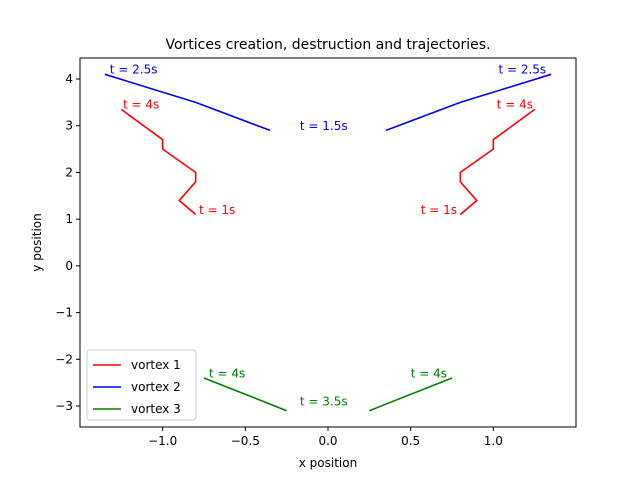 Image resolution: width=640 pixels, height=480 pixels. What do you see at coordinates (493, 441) in the screenshot?
I see `x-tick-label: 1.0` at bounding box center [493, 441].